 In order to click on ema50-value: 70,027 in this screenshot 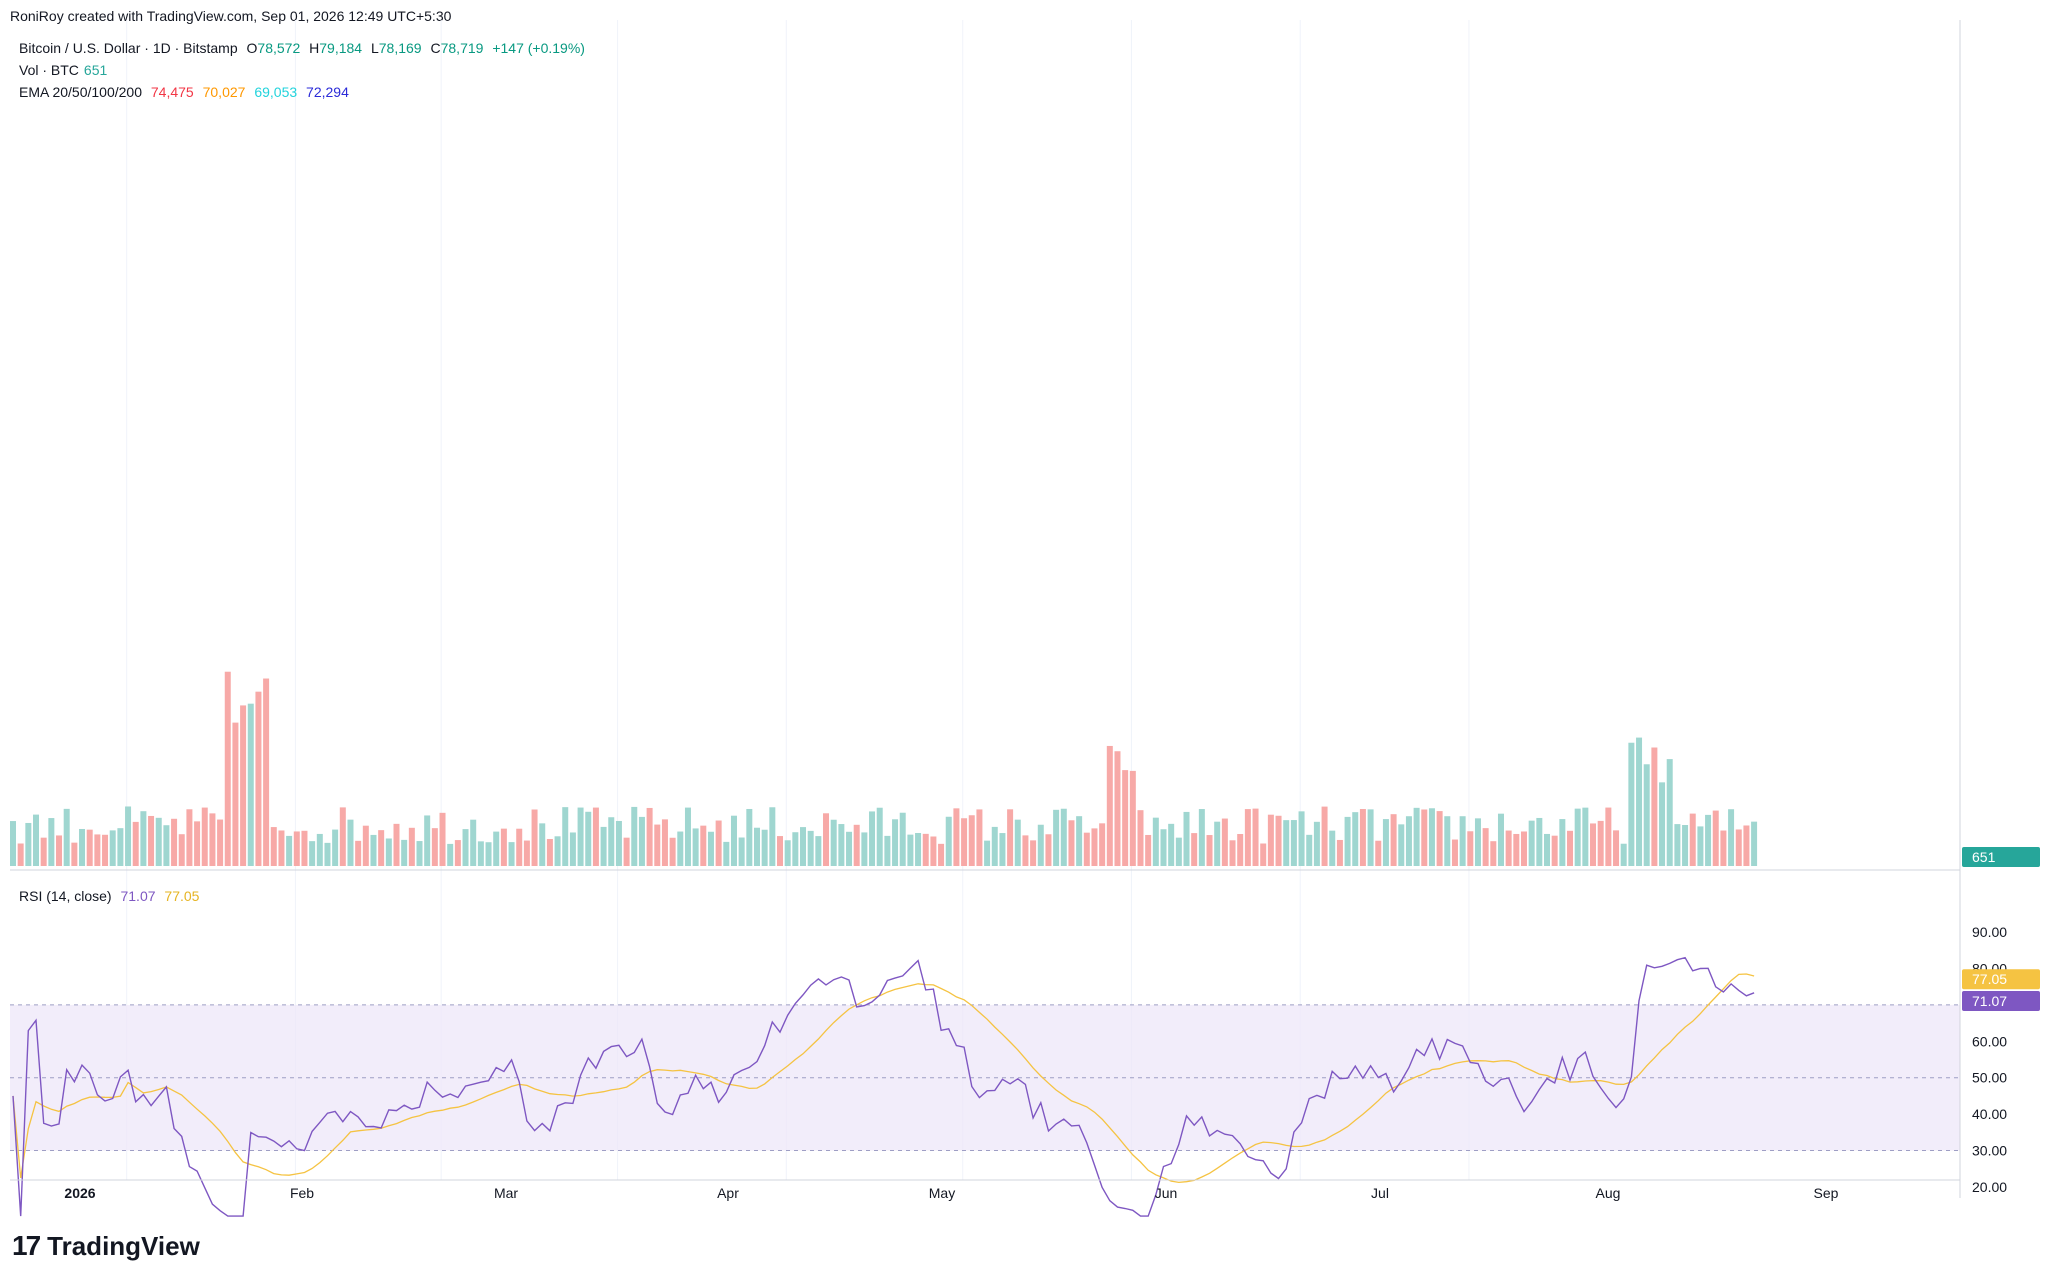, I will do `click(224, 92)`.